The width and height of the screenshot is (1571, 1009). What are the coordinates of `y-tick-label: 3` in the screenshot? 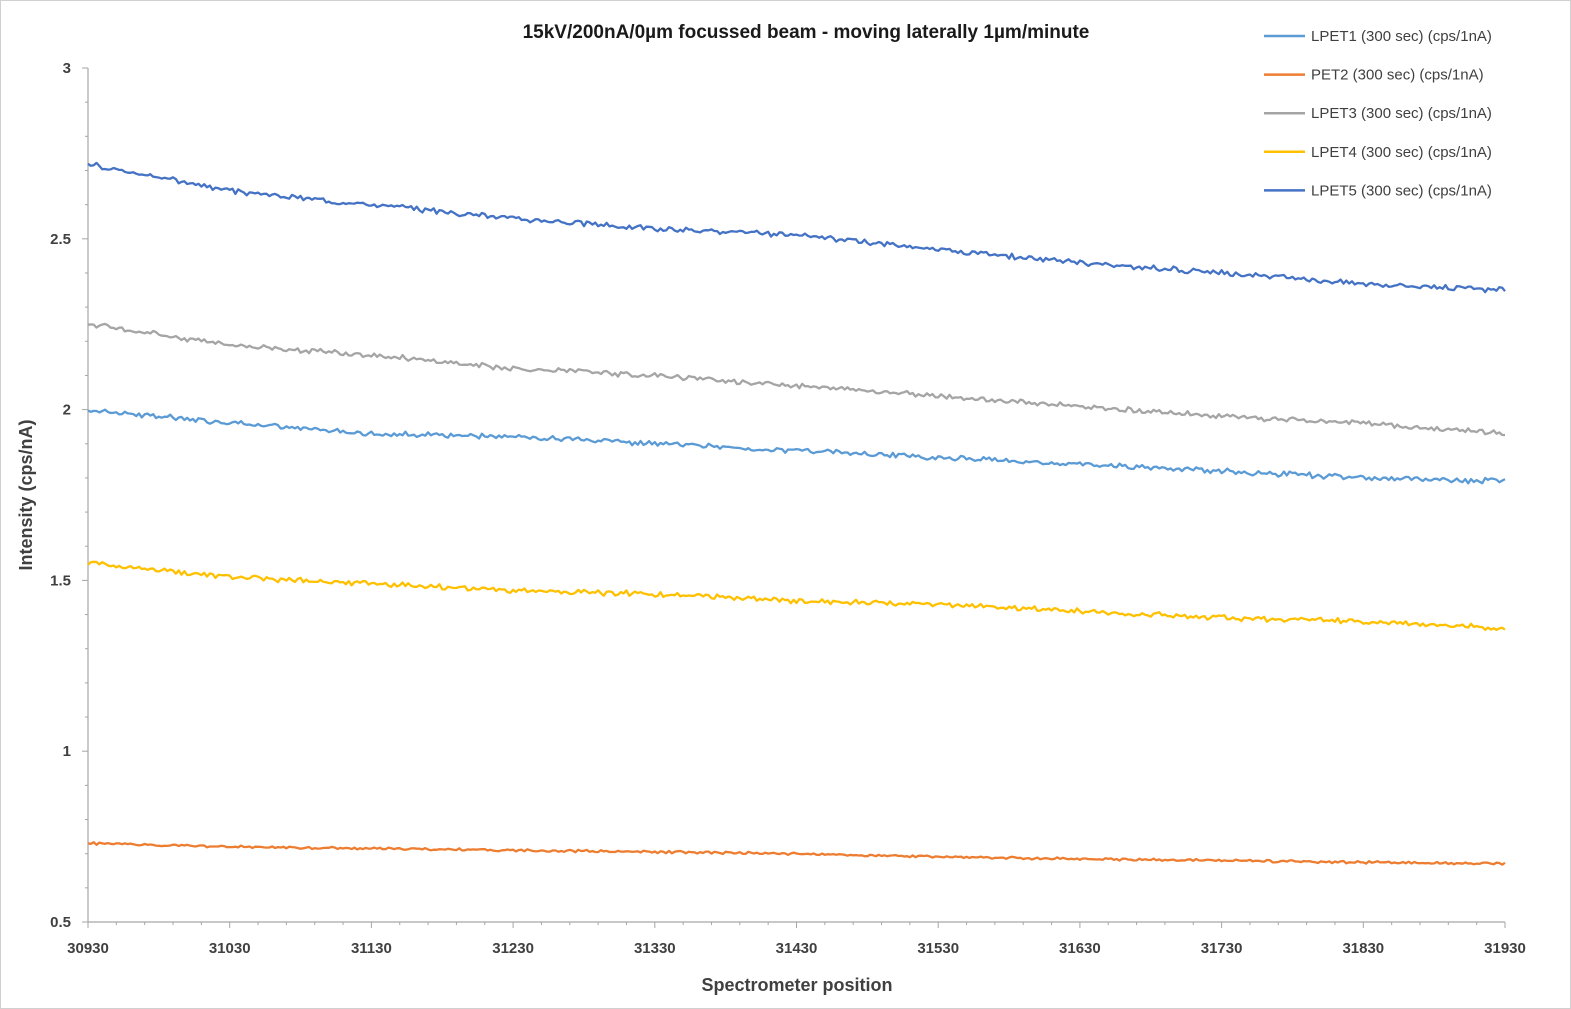 It's located at (67, 68).